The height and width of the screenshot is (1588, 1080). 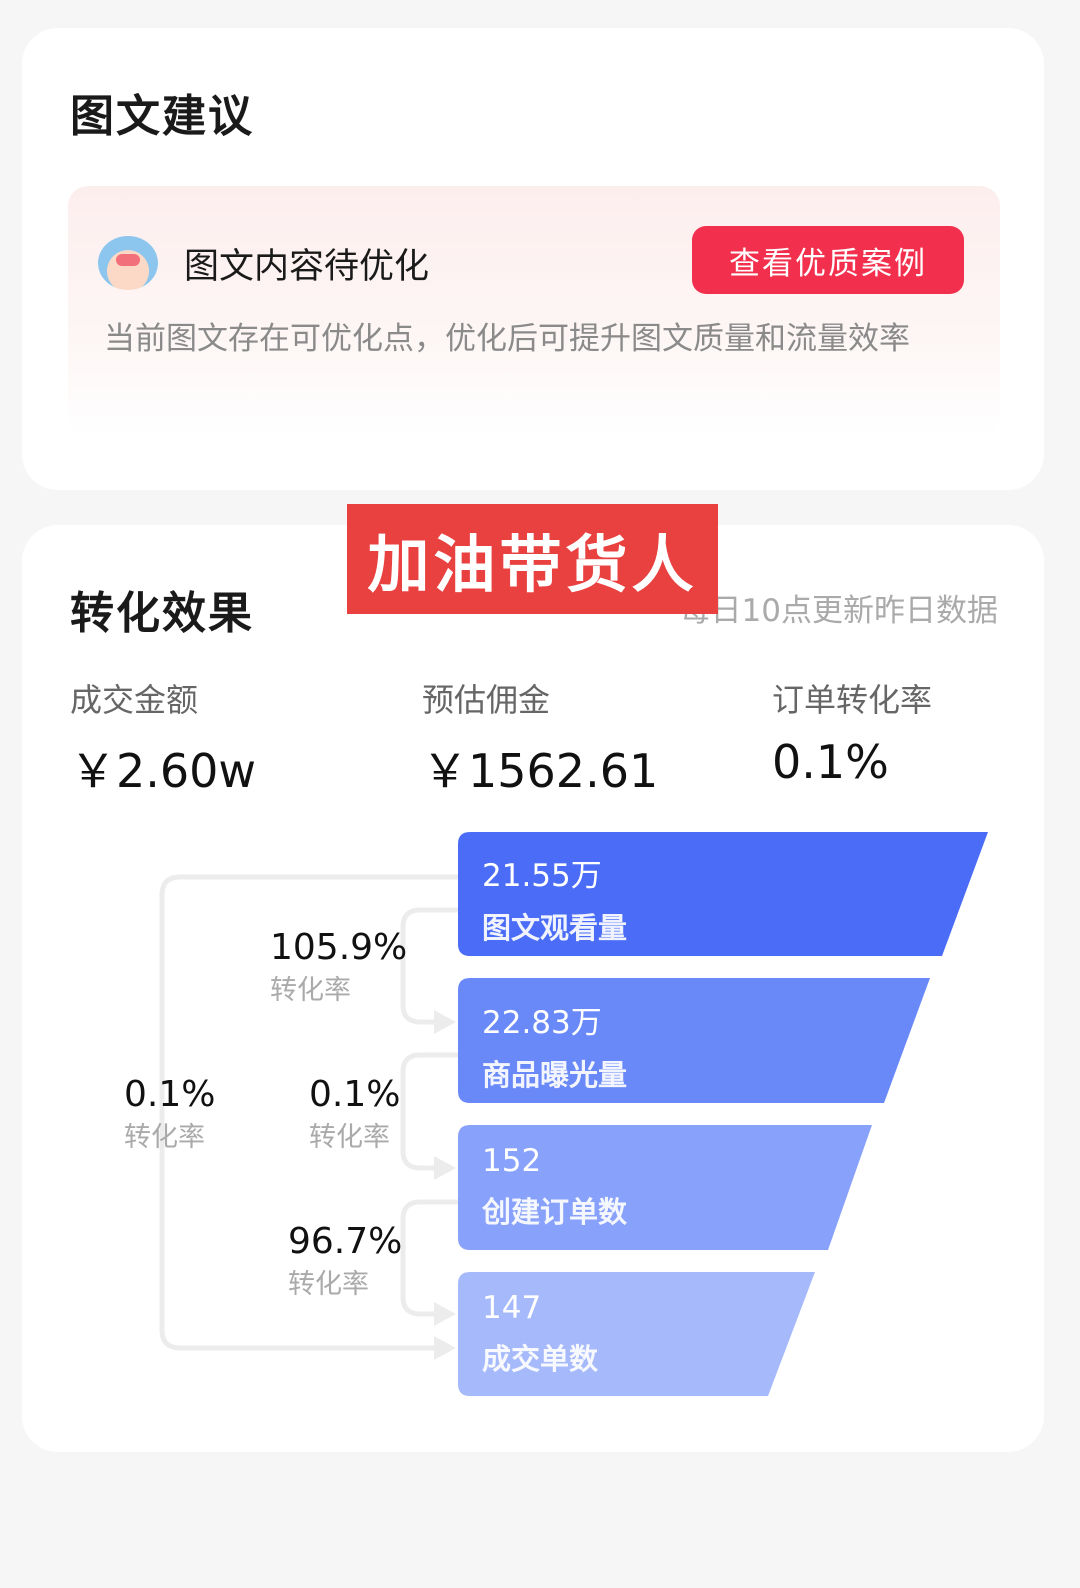 I want to click on funnel-value: 21.55万, so click(x=542, y=876).